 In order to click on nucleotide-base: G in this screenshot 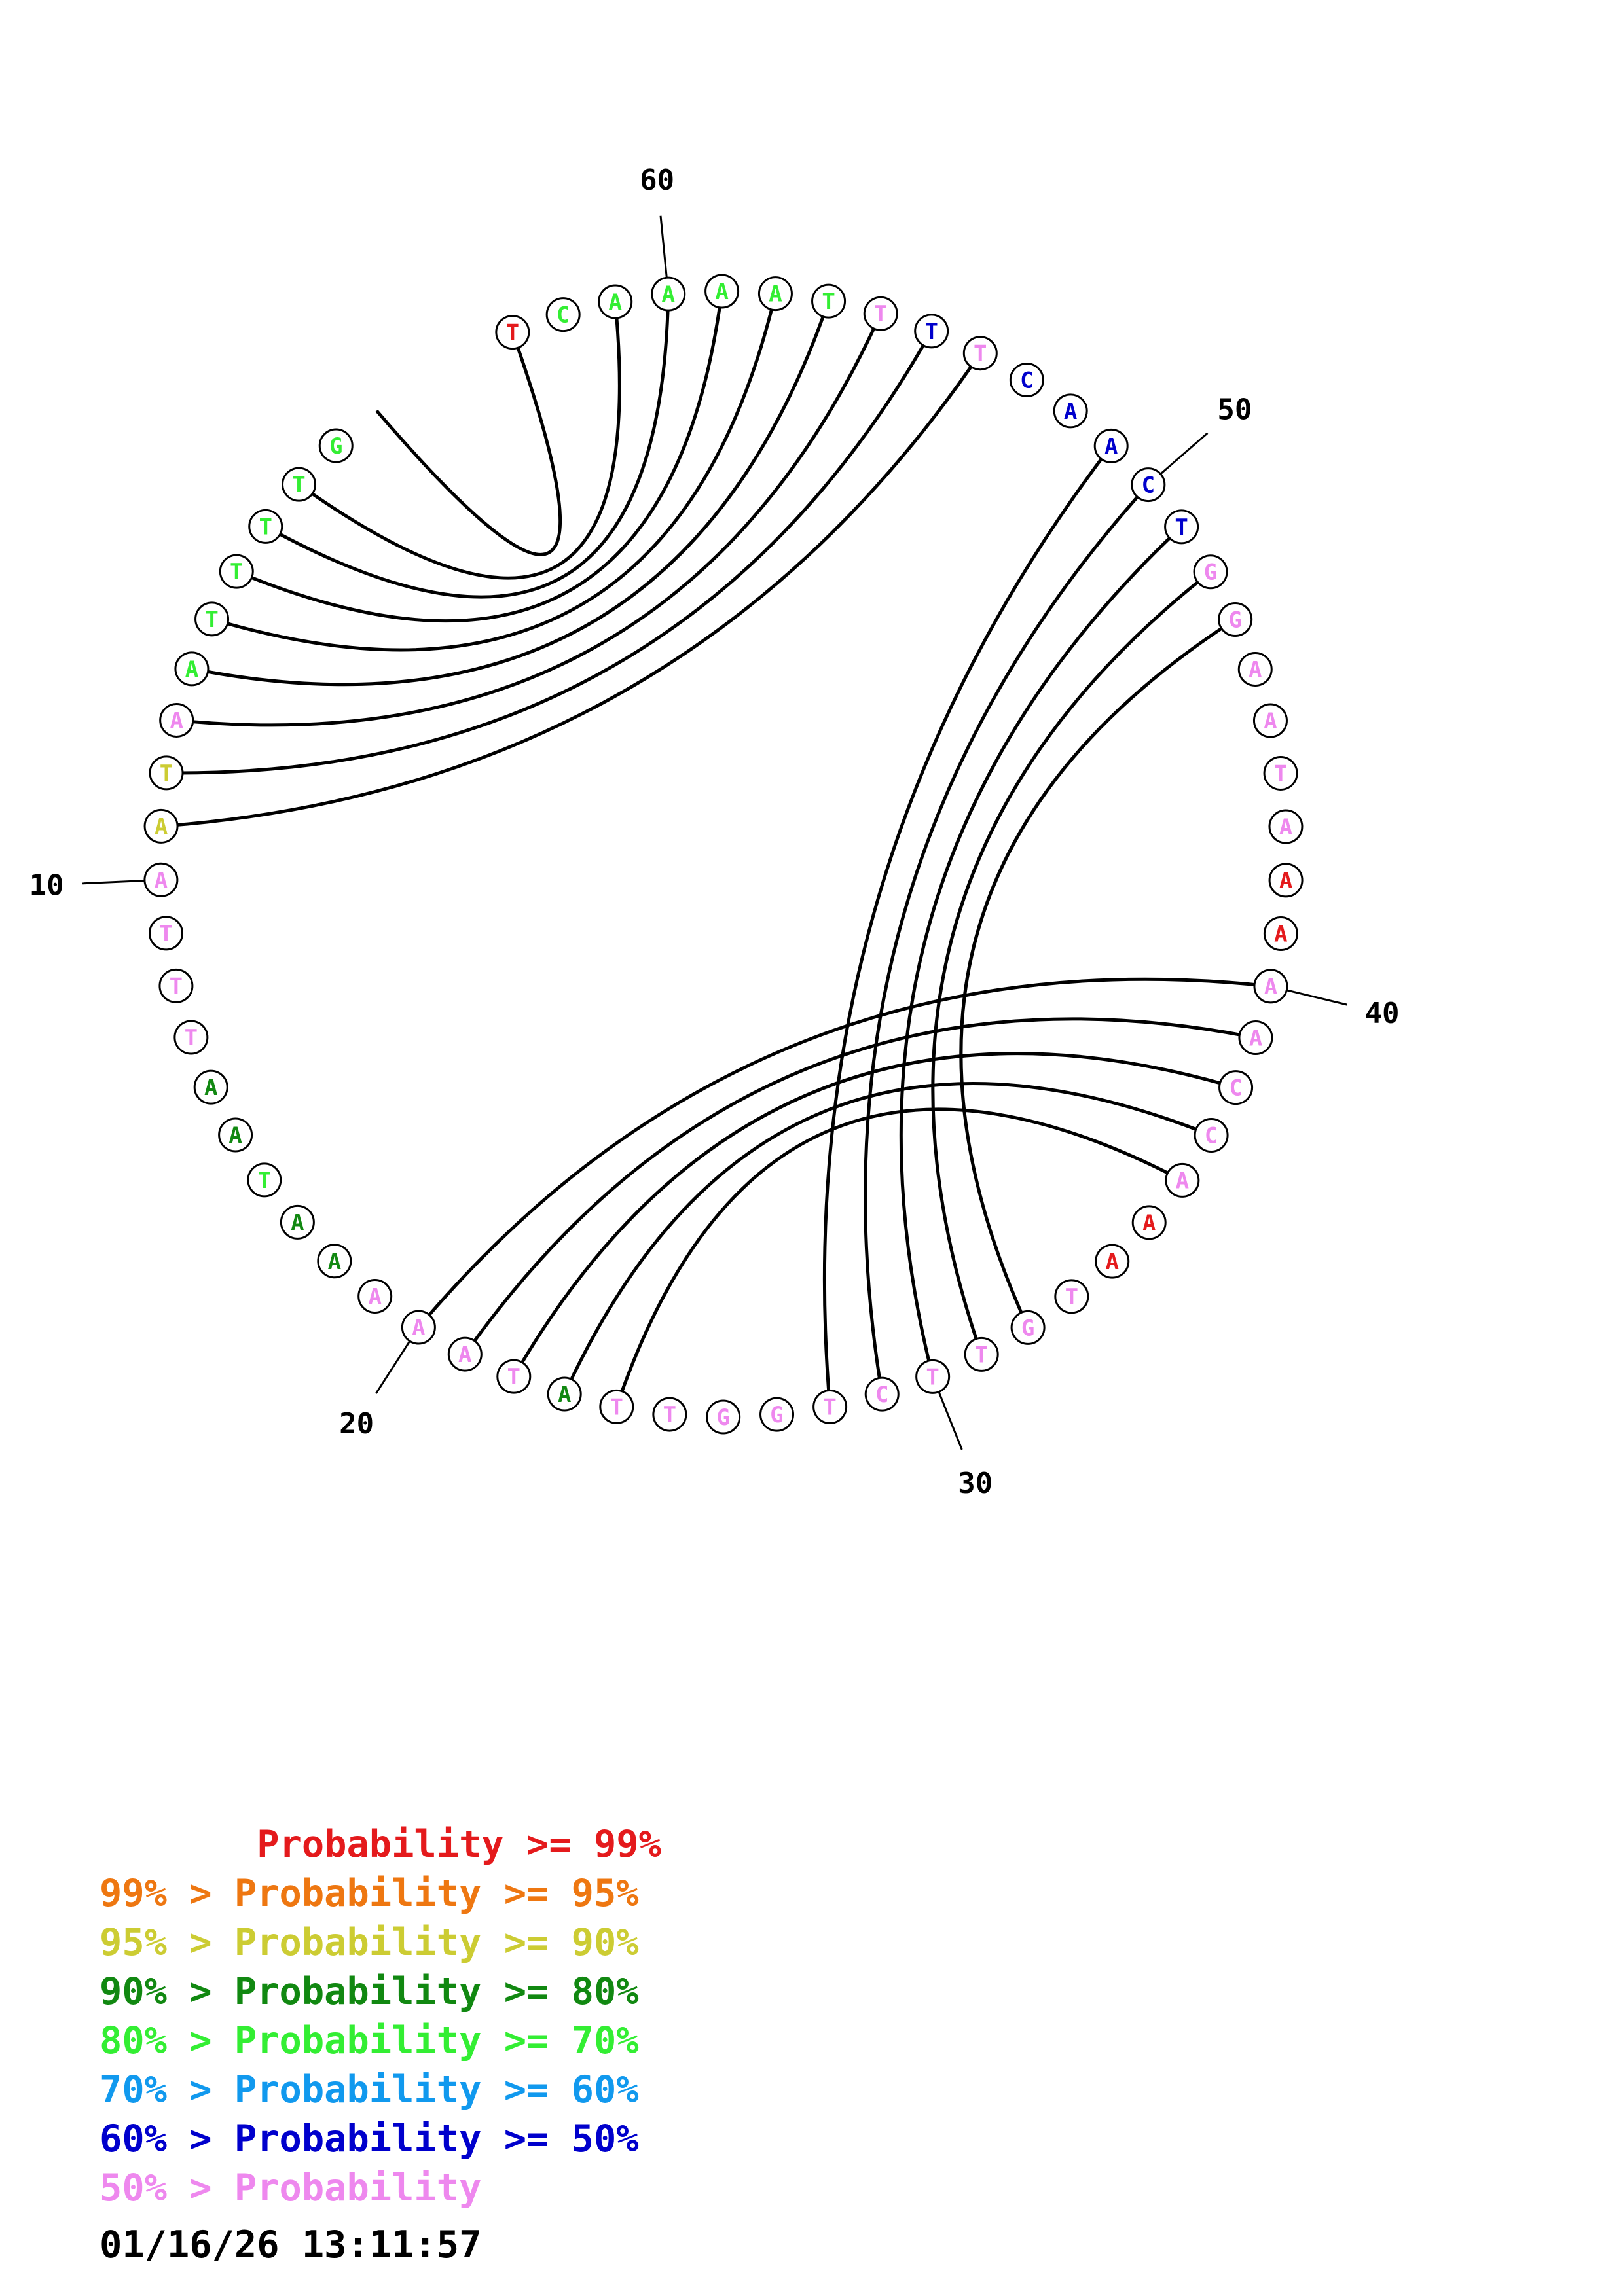, I will do `click(1027, 1328)`.